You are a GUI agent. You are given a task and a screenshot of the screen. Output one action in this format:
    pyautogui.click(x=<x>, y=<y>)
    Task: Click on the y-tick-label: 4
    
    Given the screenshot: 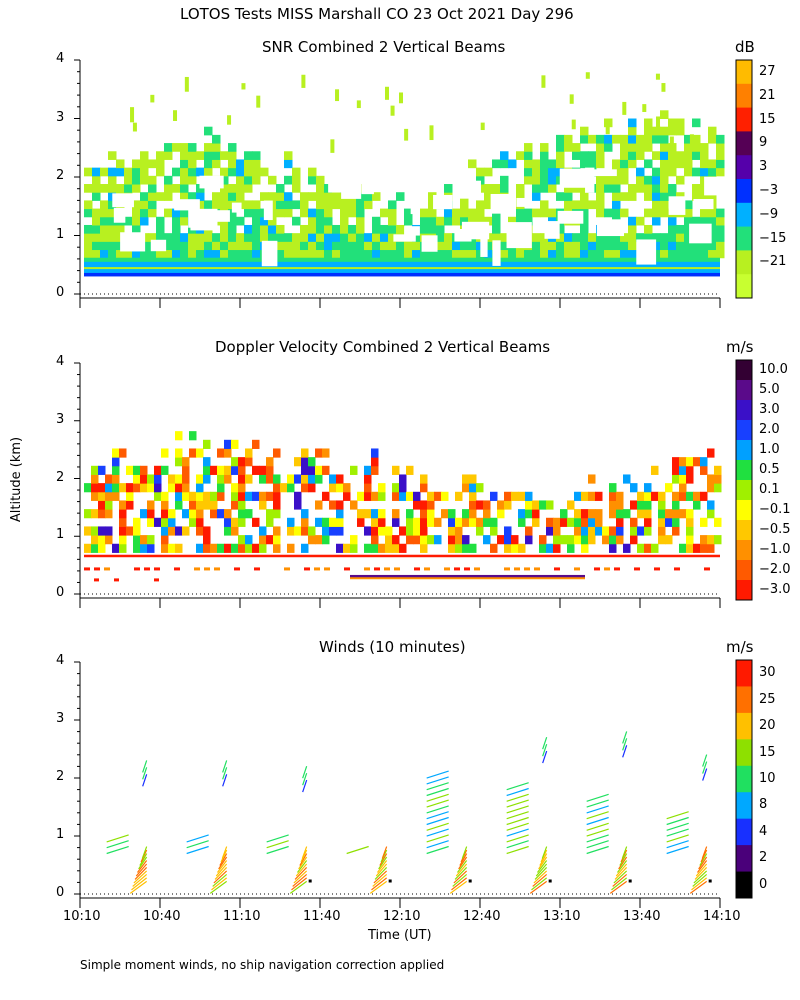 What is the action you would take?
    pyautogui.click(x=60, y=58)
    